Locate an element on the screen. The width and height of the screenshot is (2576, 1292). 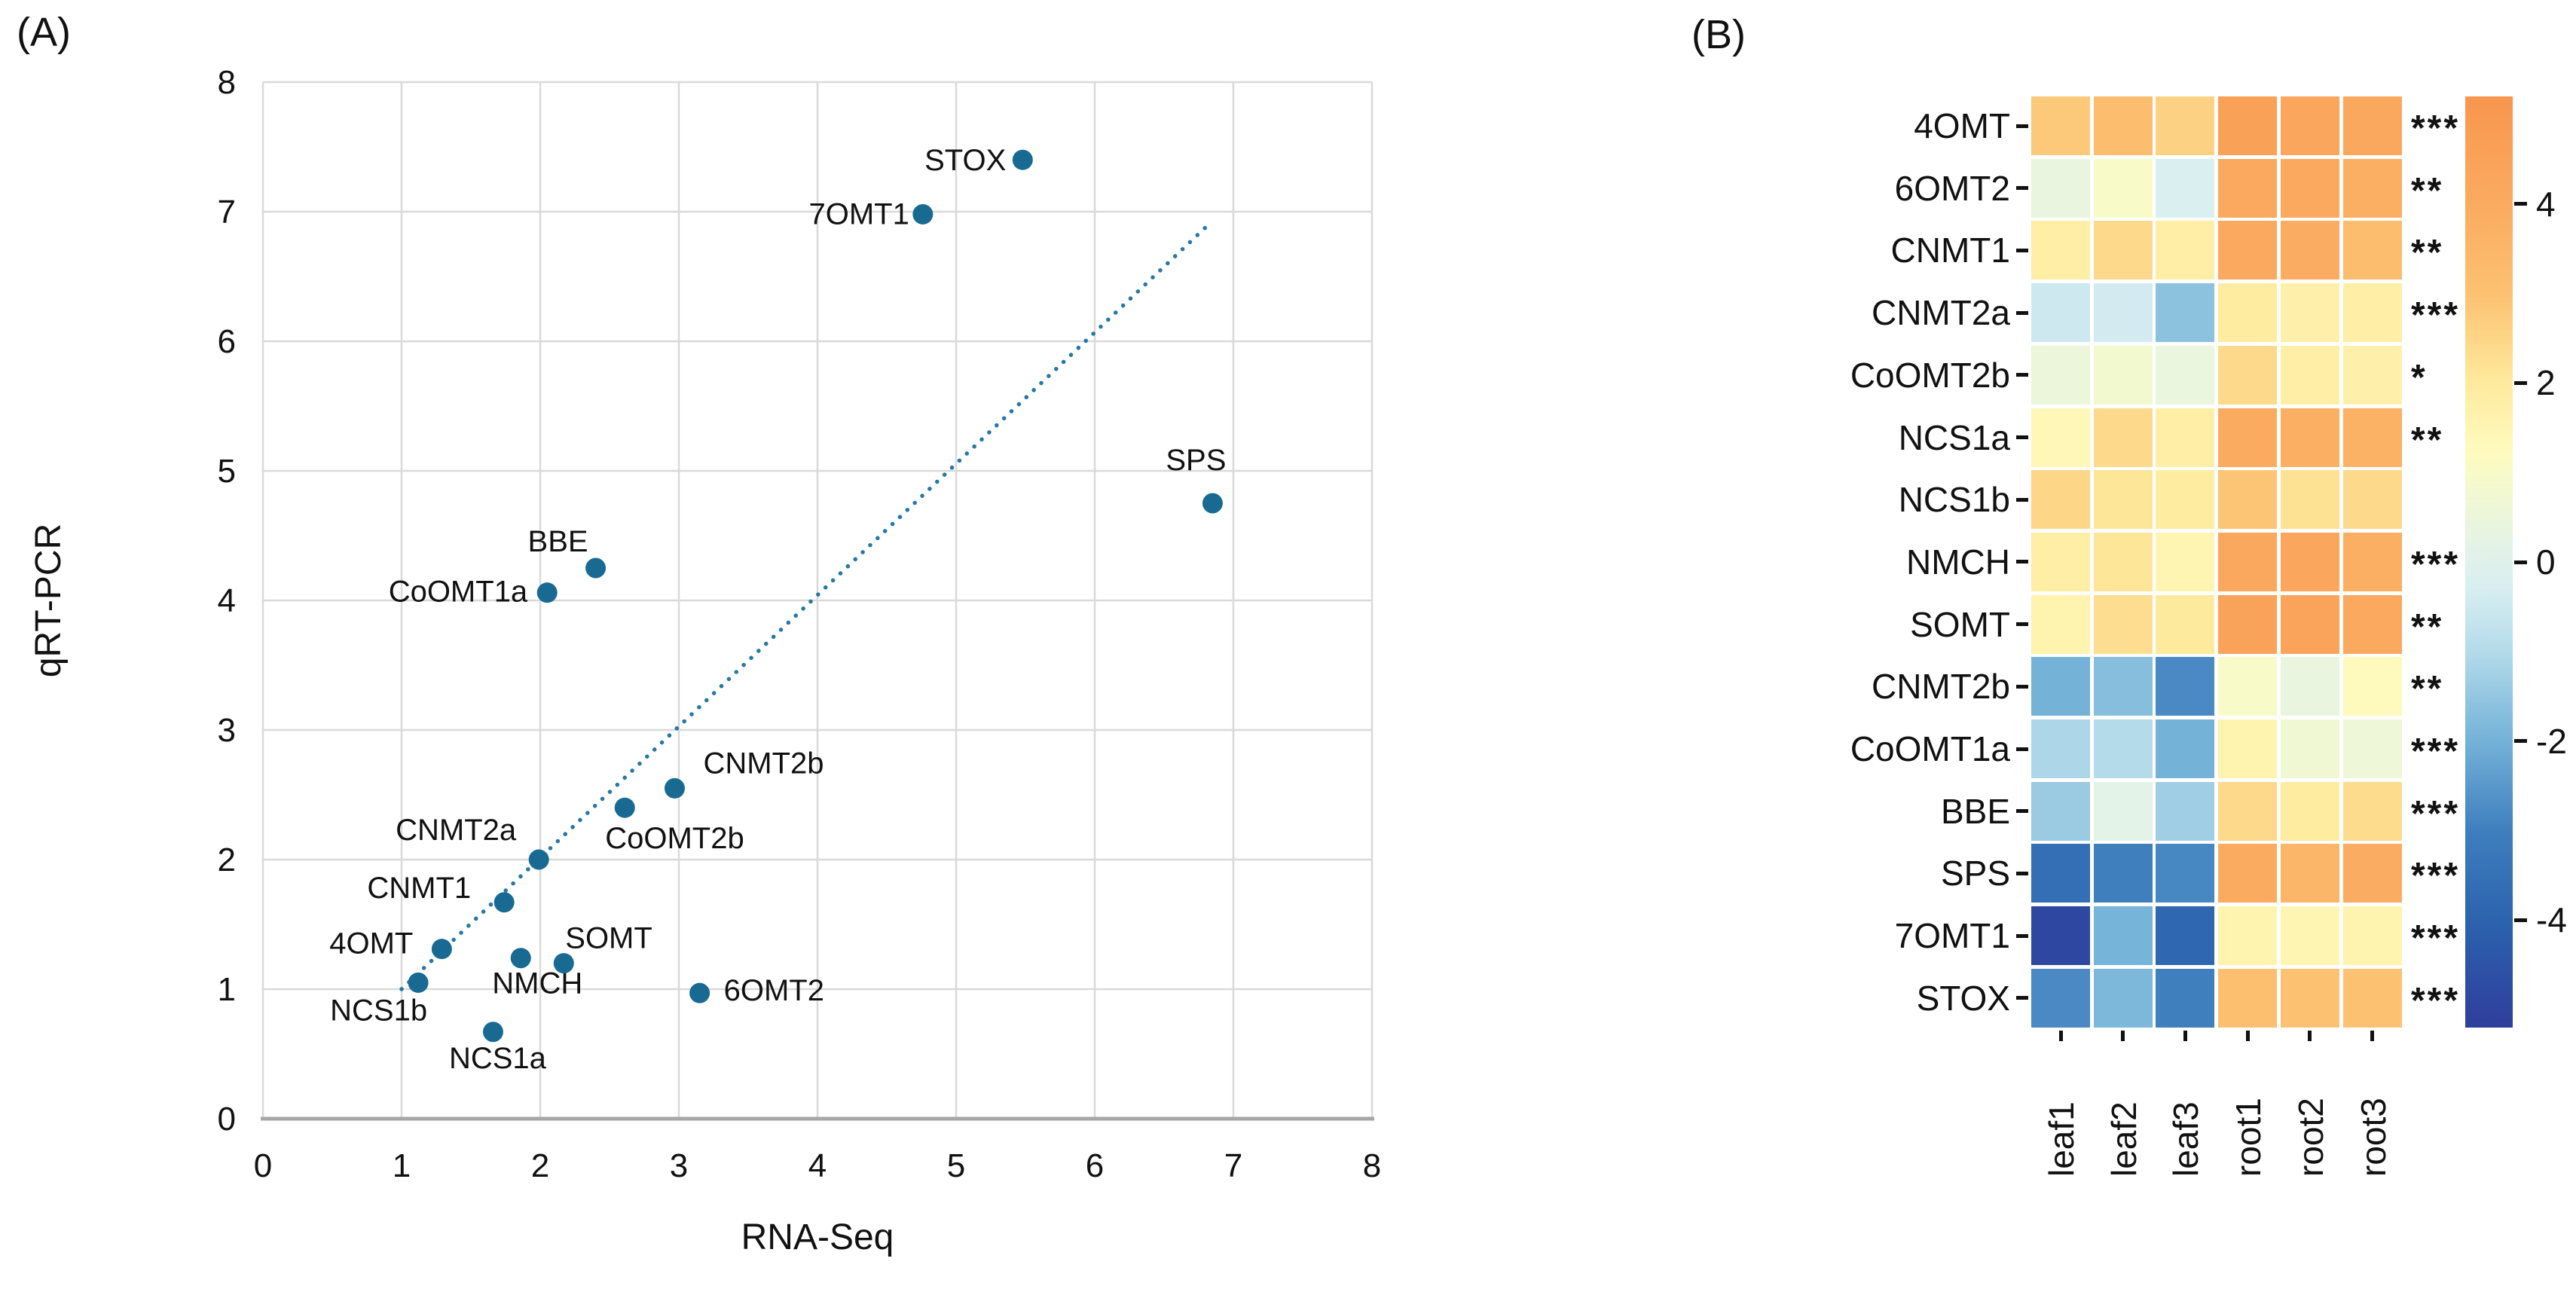
data-point-label: NMCH is located at coordinates (537, 983).